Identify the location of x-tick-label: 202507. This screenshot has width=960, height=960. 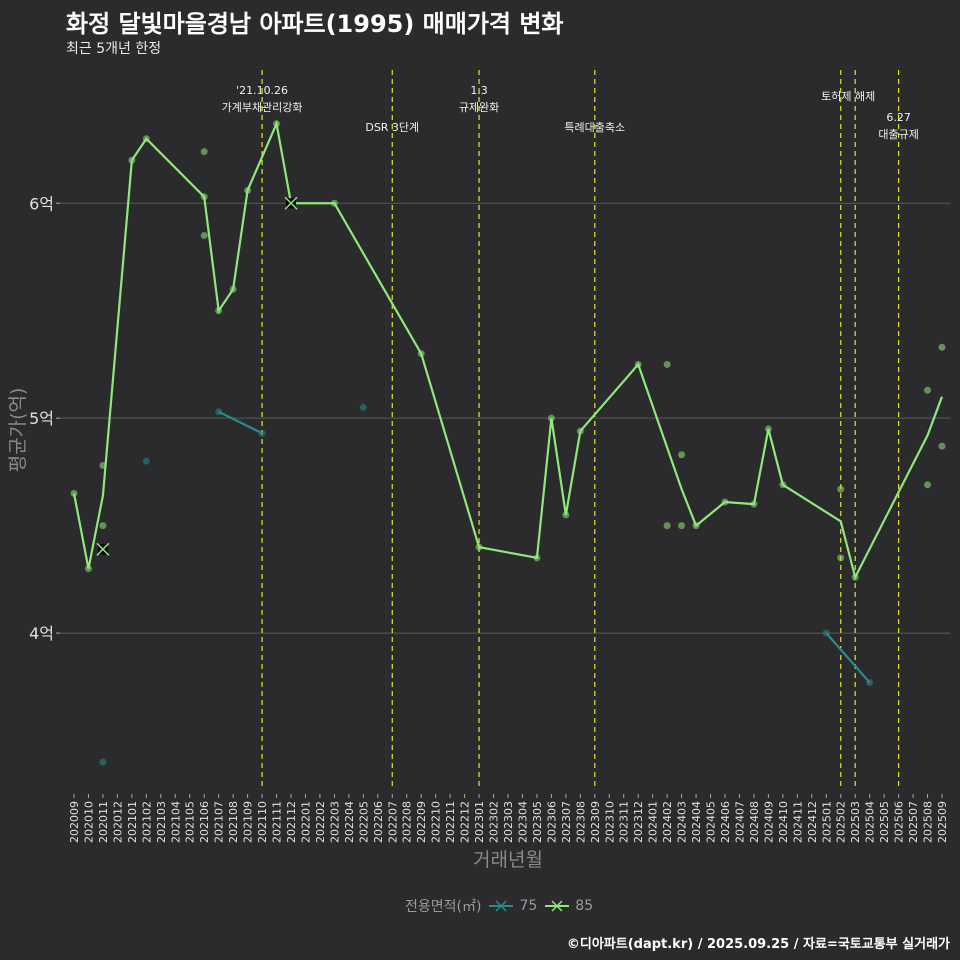
(913, 822).